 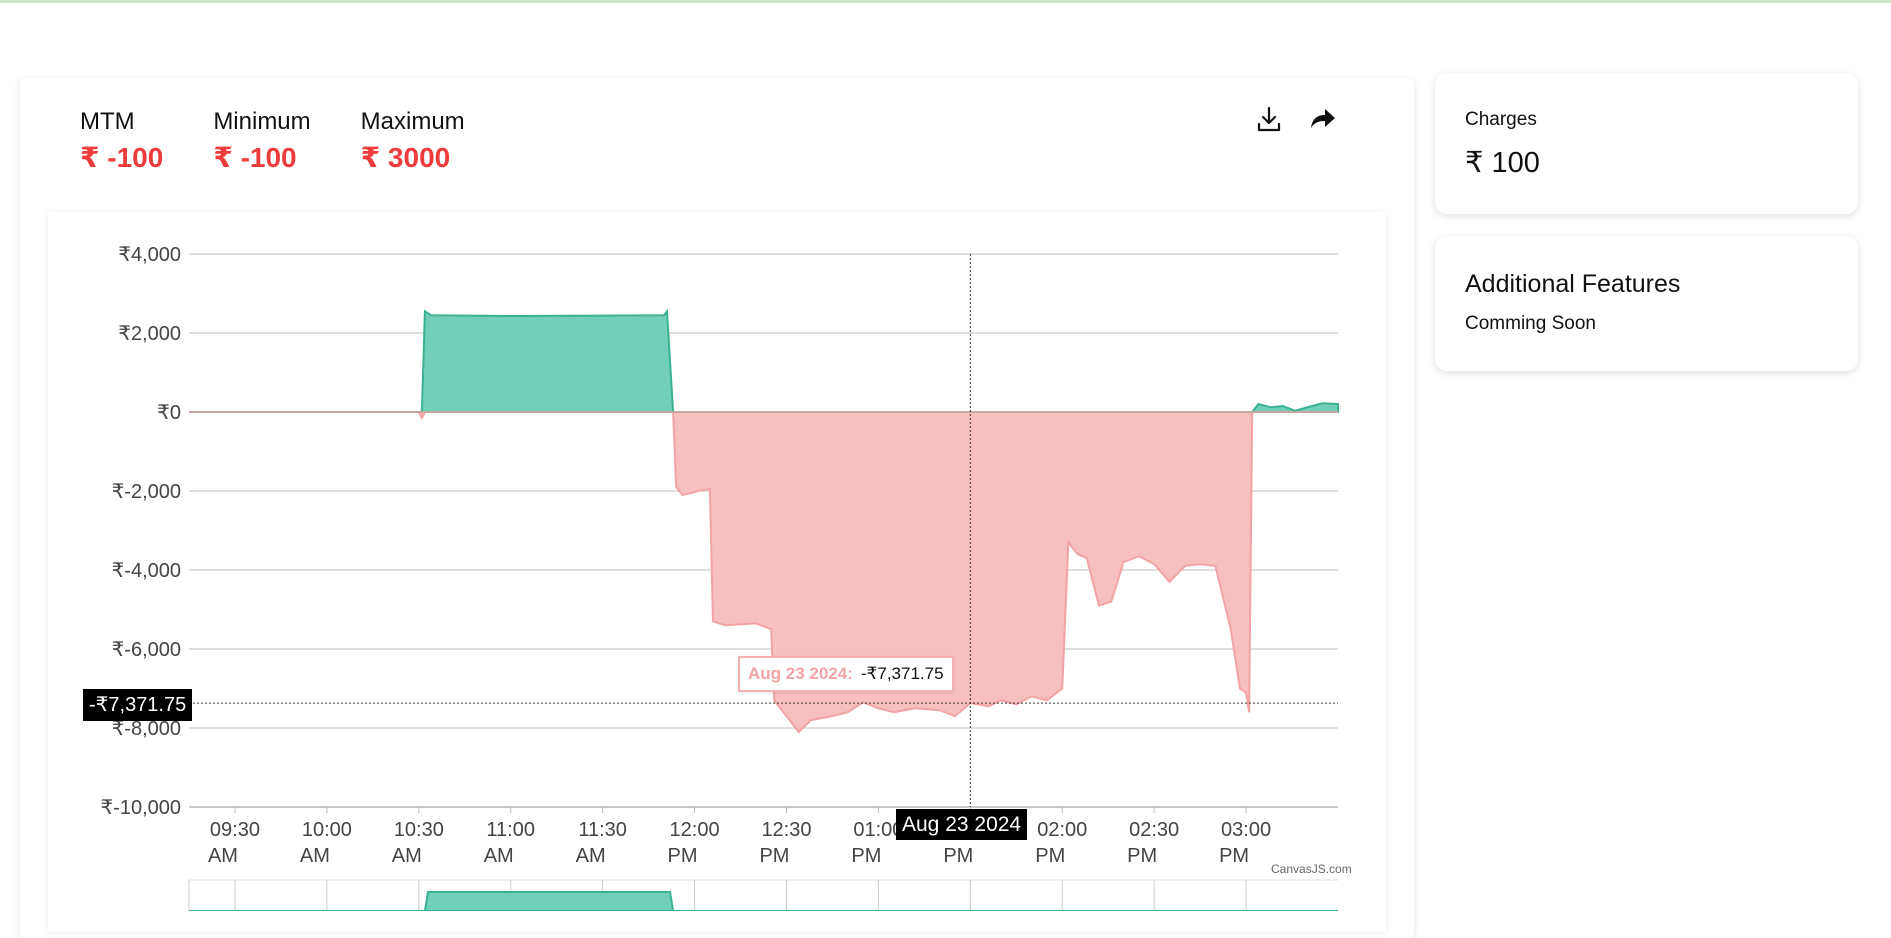 I want to click on stats-row: MTM ₹ -100 Minimum ₹ -100 Maximum ₹ 3000, so click(x=272, y=143).